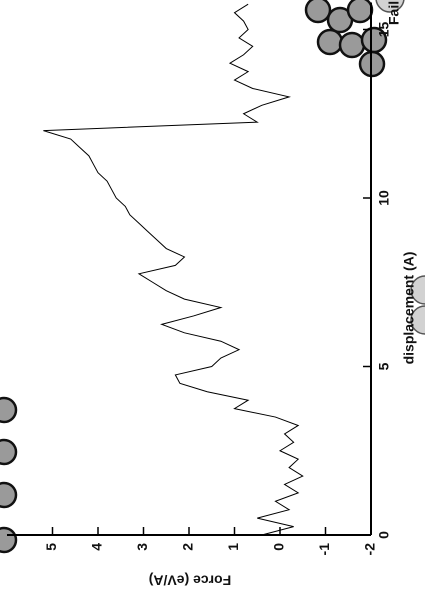  I want to click on x-tick-label: 0, so click(384, 535).